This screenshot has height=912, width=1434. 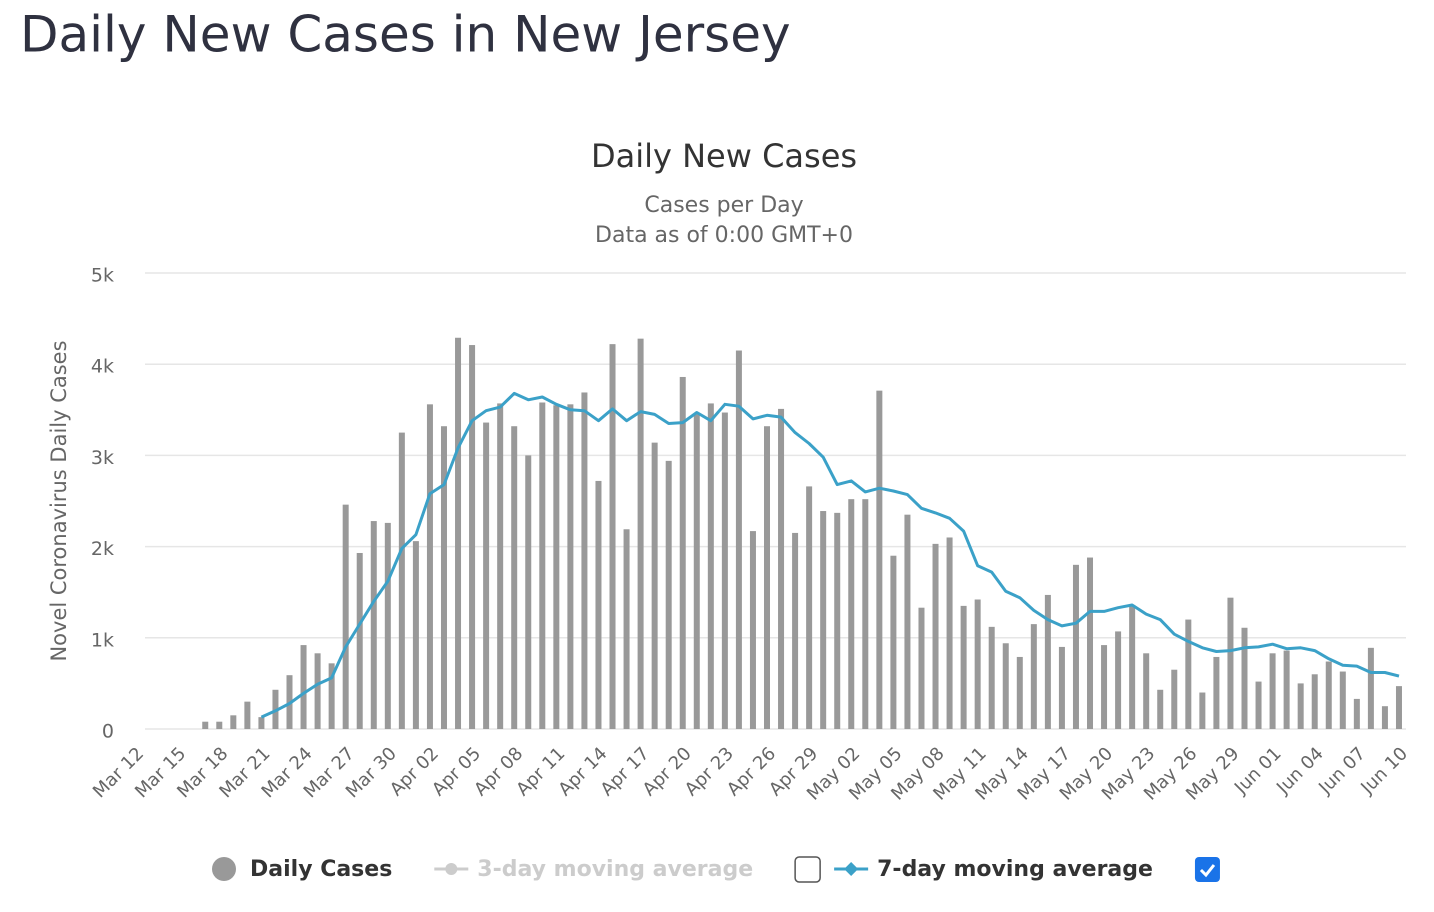 I want to click on y-tick-label: 2k, so click(x=102, y=549).